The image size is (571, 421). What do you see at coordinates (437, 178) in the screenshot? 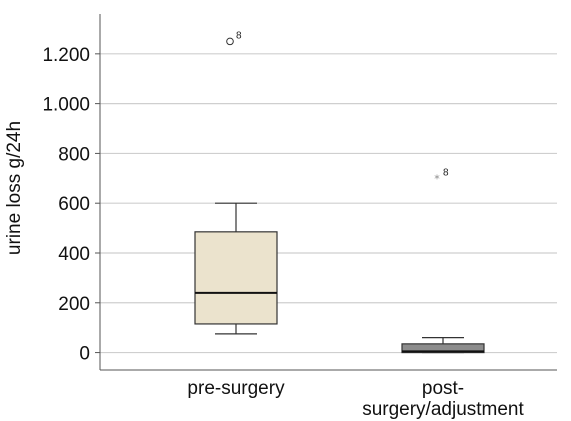
I see `box-2-outlier-1: *` at bounding box center [437, 178].